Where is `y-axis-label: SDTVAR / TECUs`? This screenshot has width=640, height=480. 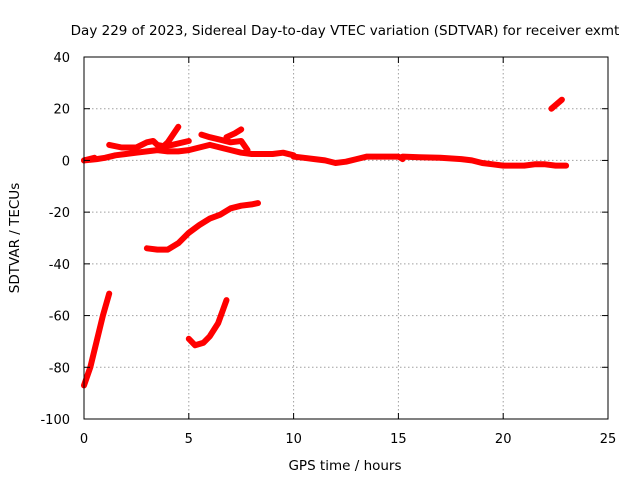
y-axis-label: SDTVAR / TECUs is located at coordinates (15, 238).